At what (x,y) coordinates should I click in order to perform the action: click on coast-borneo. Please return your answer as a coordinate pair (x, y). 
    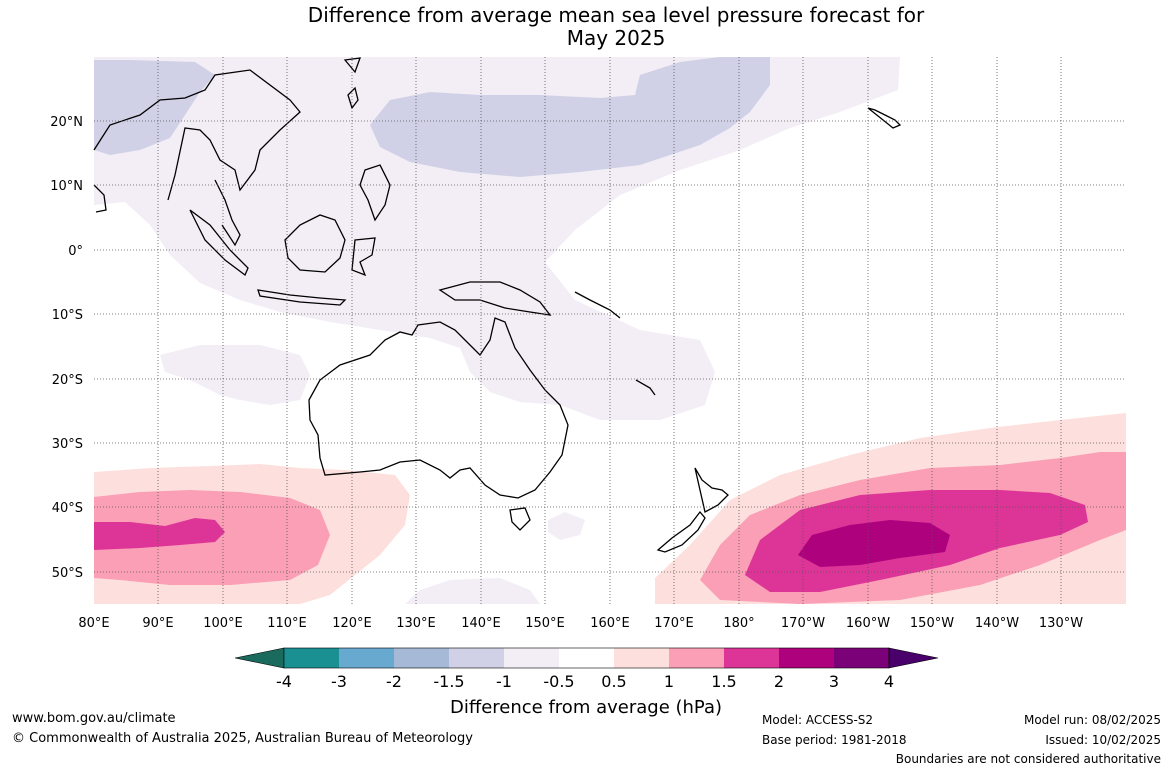
    Looking at the image, I should click on (315, 243).